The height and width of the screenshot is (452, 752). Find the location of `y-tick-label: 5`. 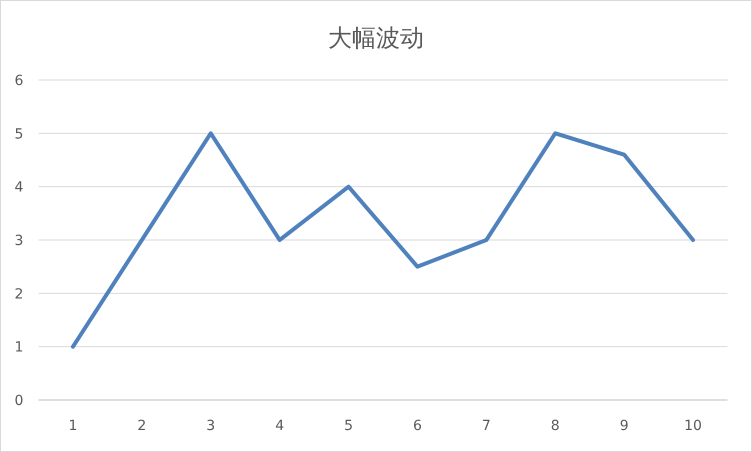

y-tick-label: 5 is located at coordinates (19, 134).